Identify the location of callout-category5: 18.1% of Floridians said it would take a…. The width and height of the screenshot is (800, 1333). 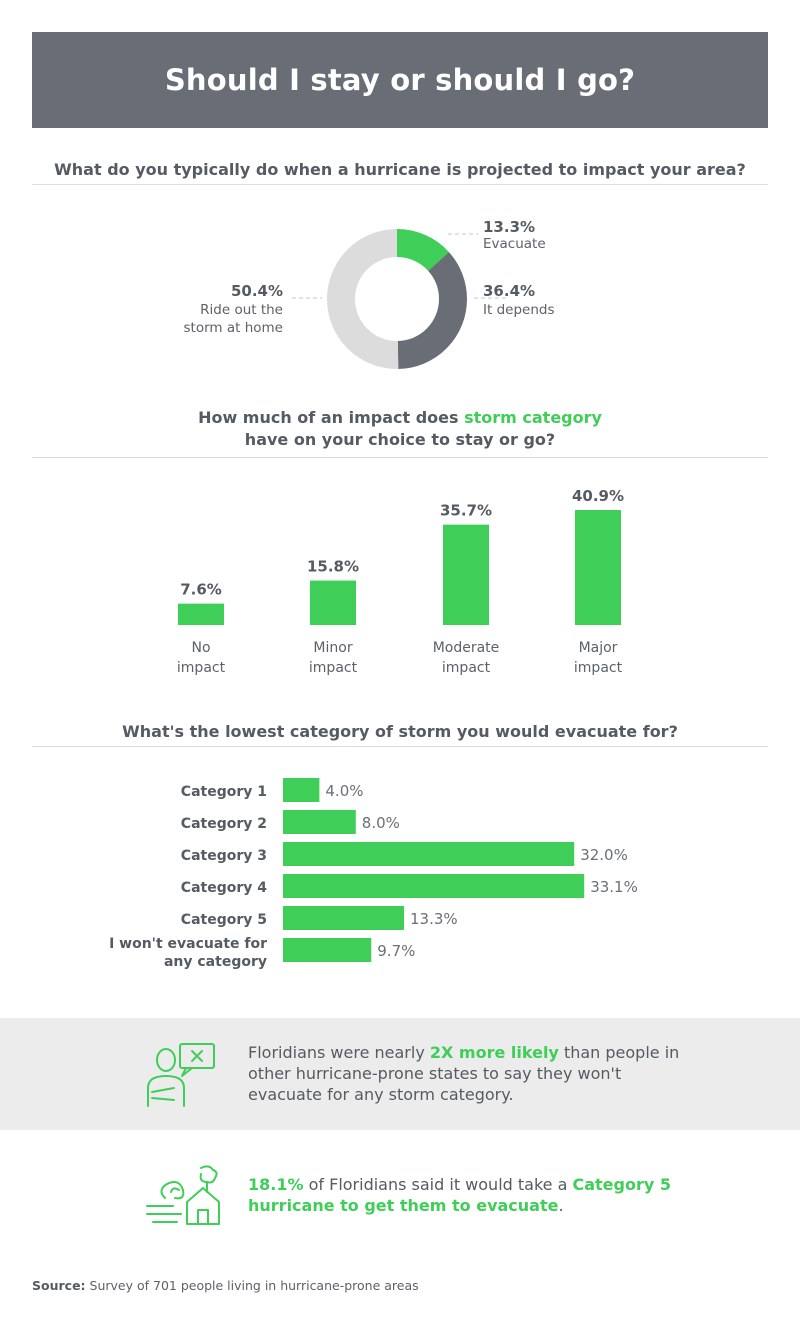
(400, 1195).